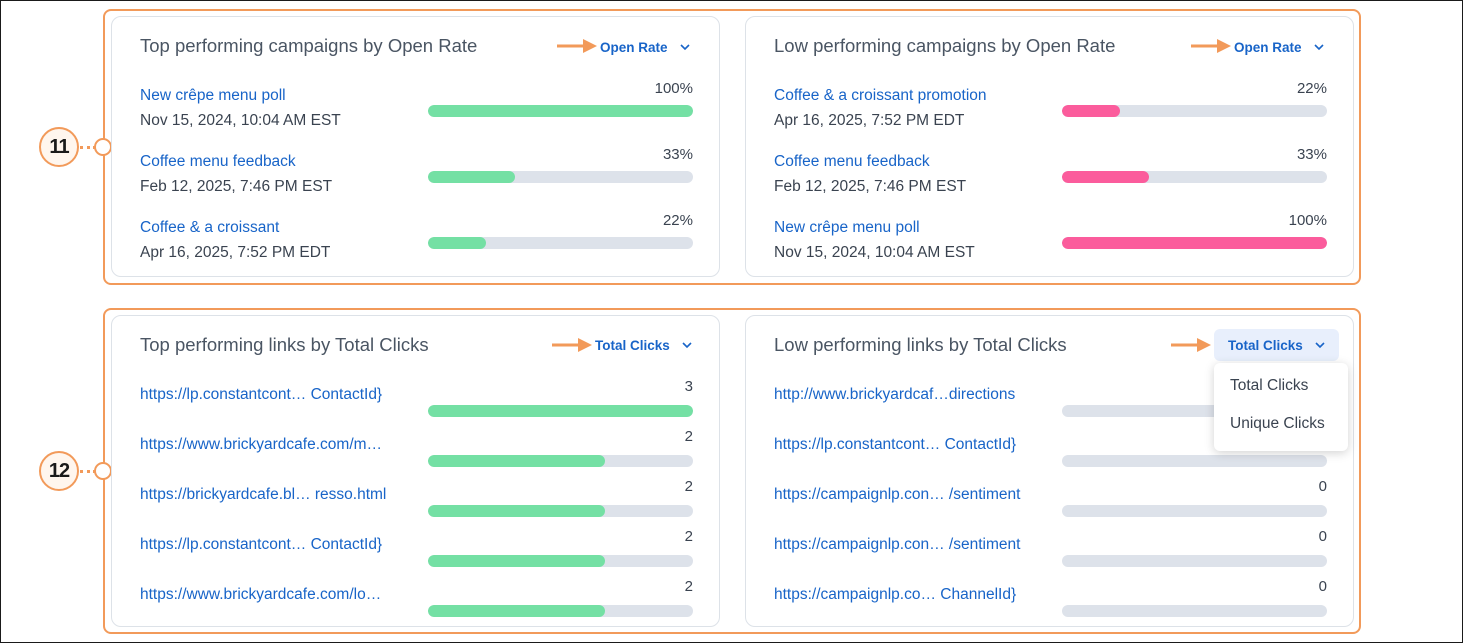 Image resolution: width=1463 pixels, height=643 pixels. What do you see at coordinates (880, 95) in the screenshot?
I see `campaign-link: Coffee & a croissant promotion` at bounding box center [880, 95].